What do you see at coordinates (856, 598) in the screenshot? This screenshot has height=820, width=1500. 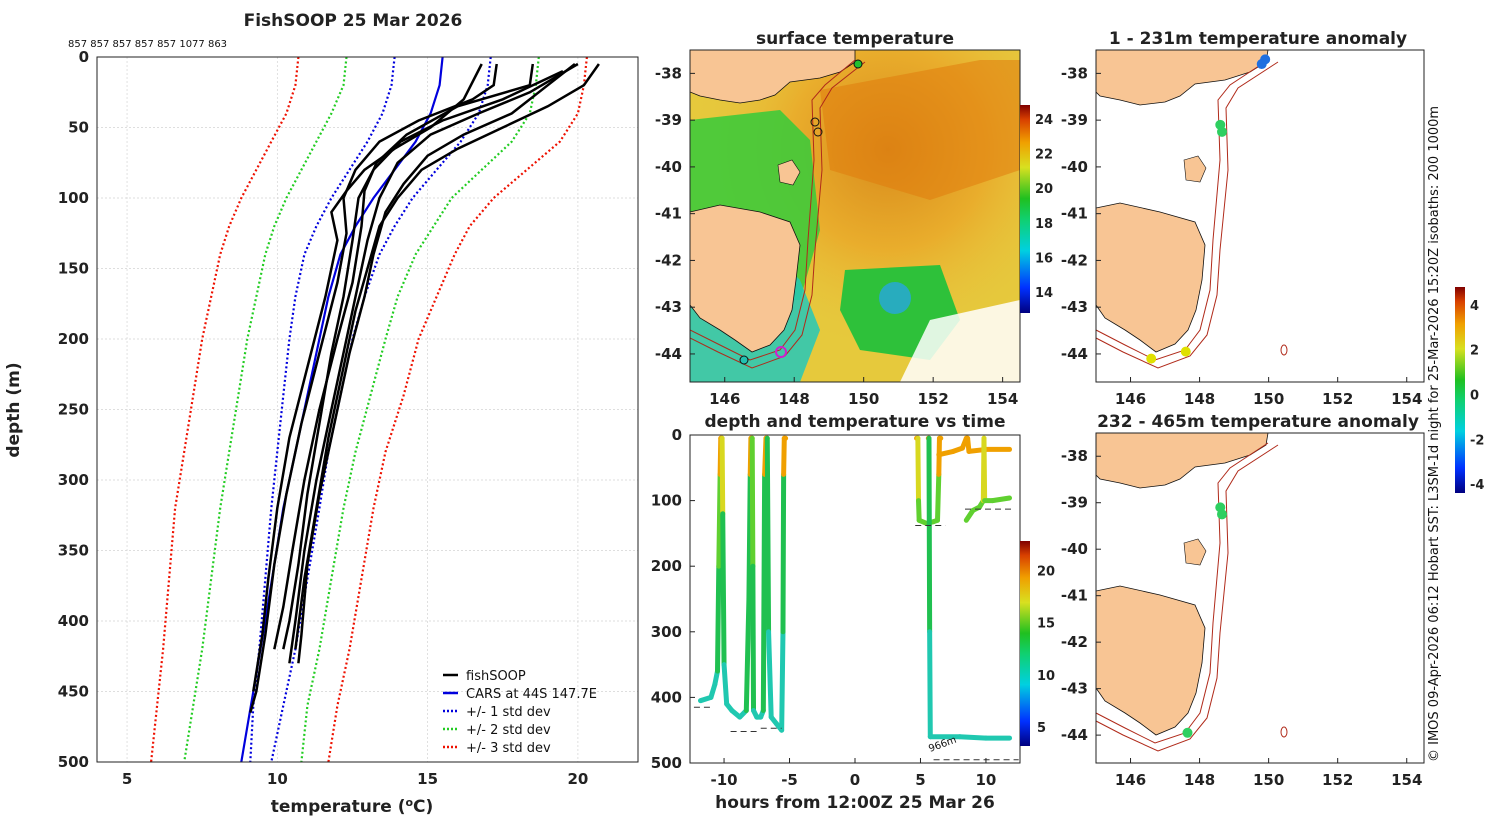 I see `depth-time-series` at bounding box center [856, 598].